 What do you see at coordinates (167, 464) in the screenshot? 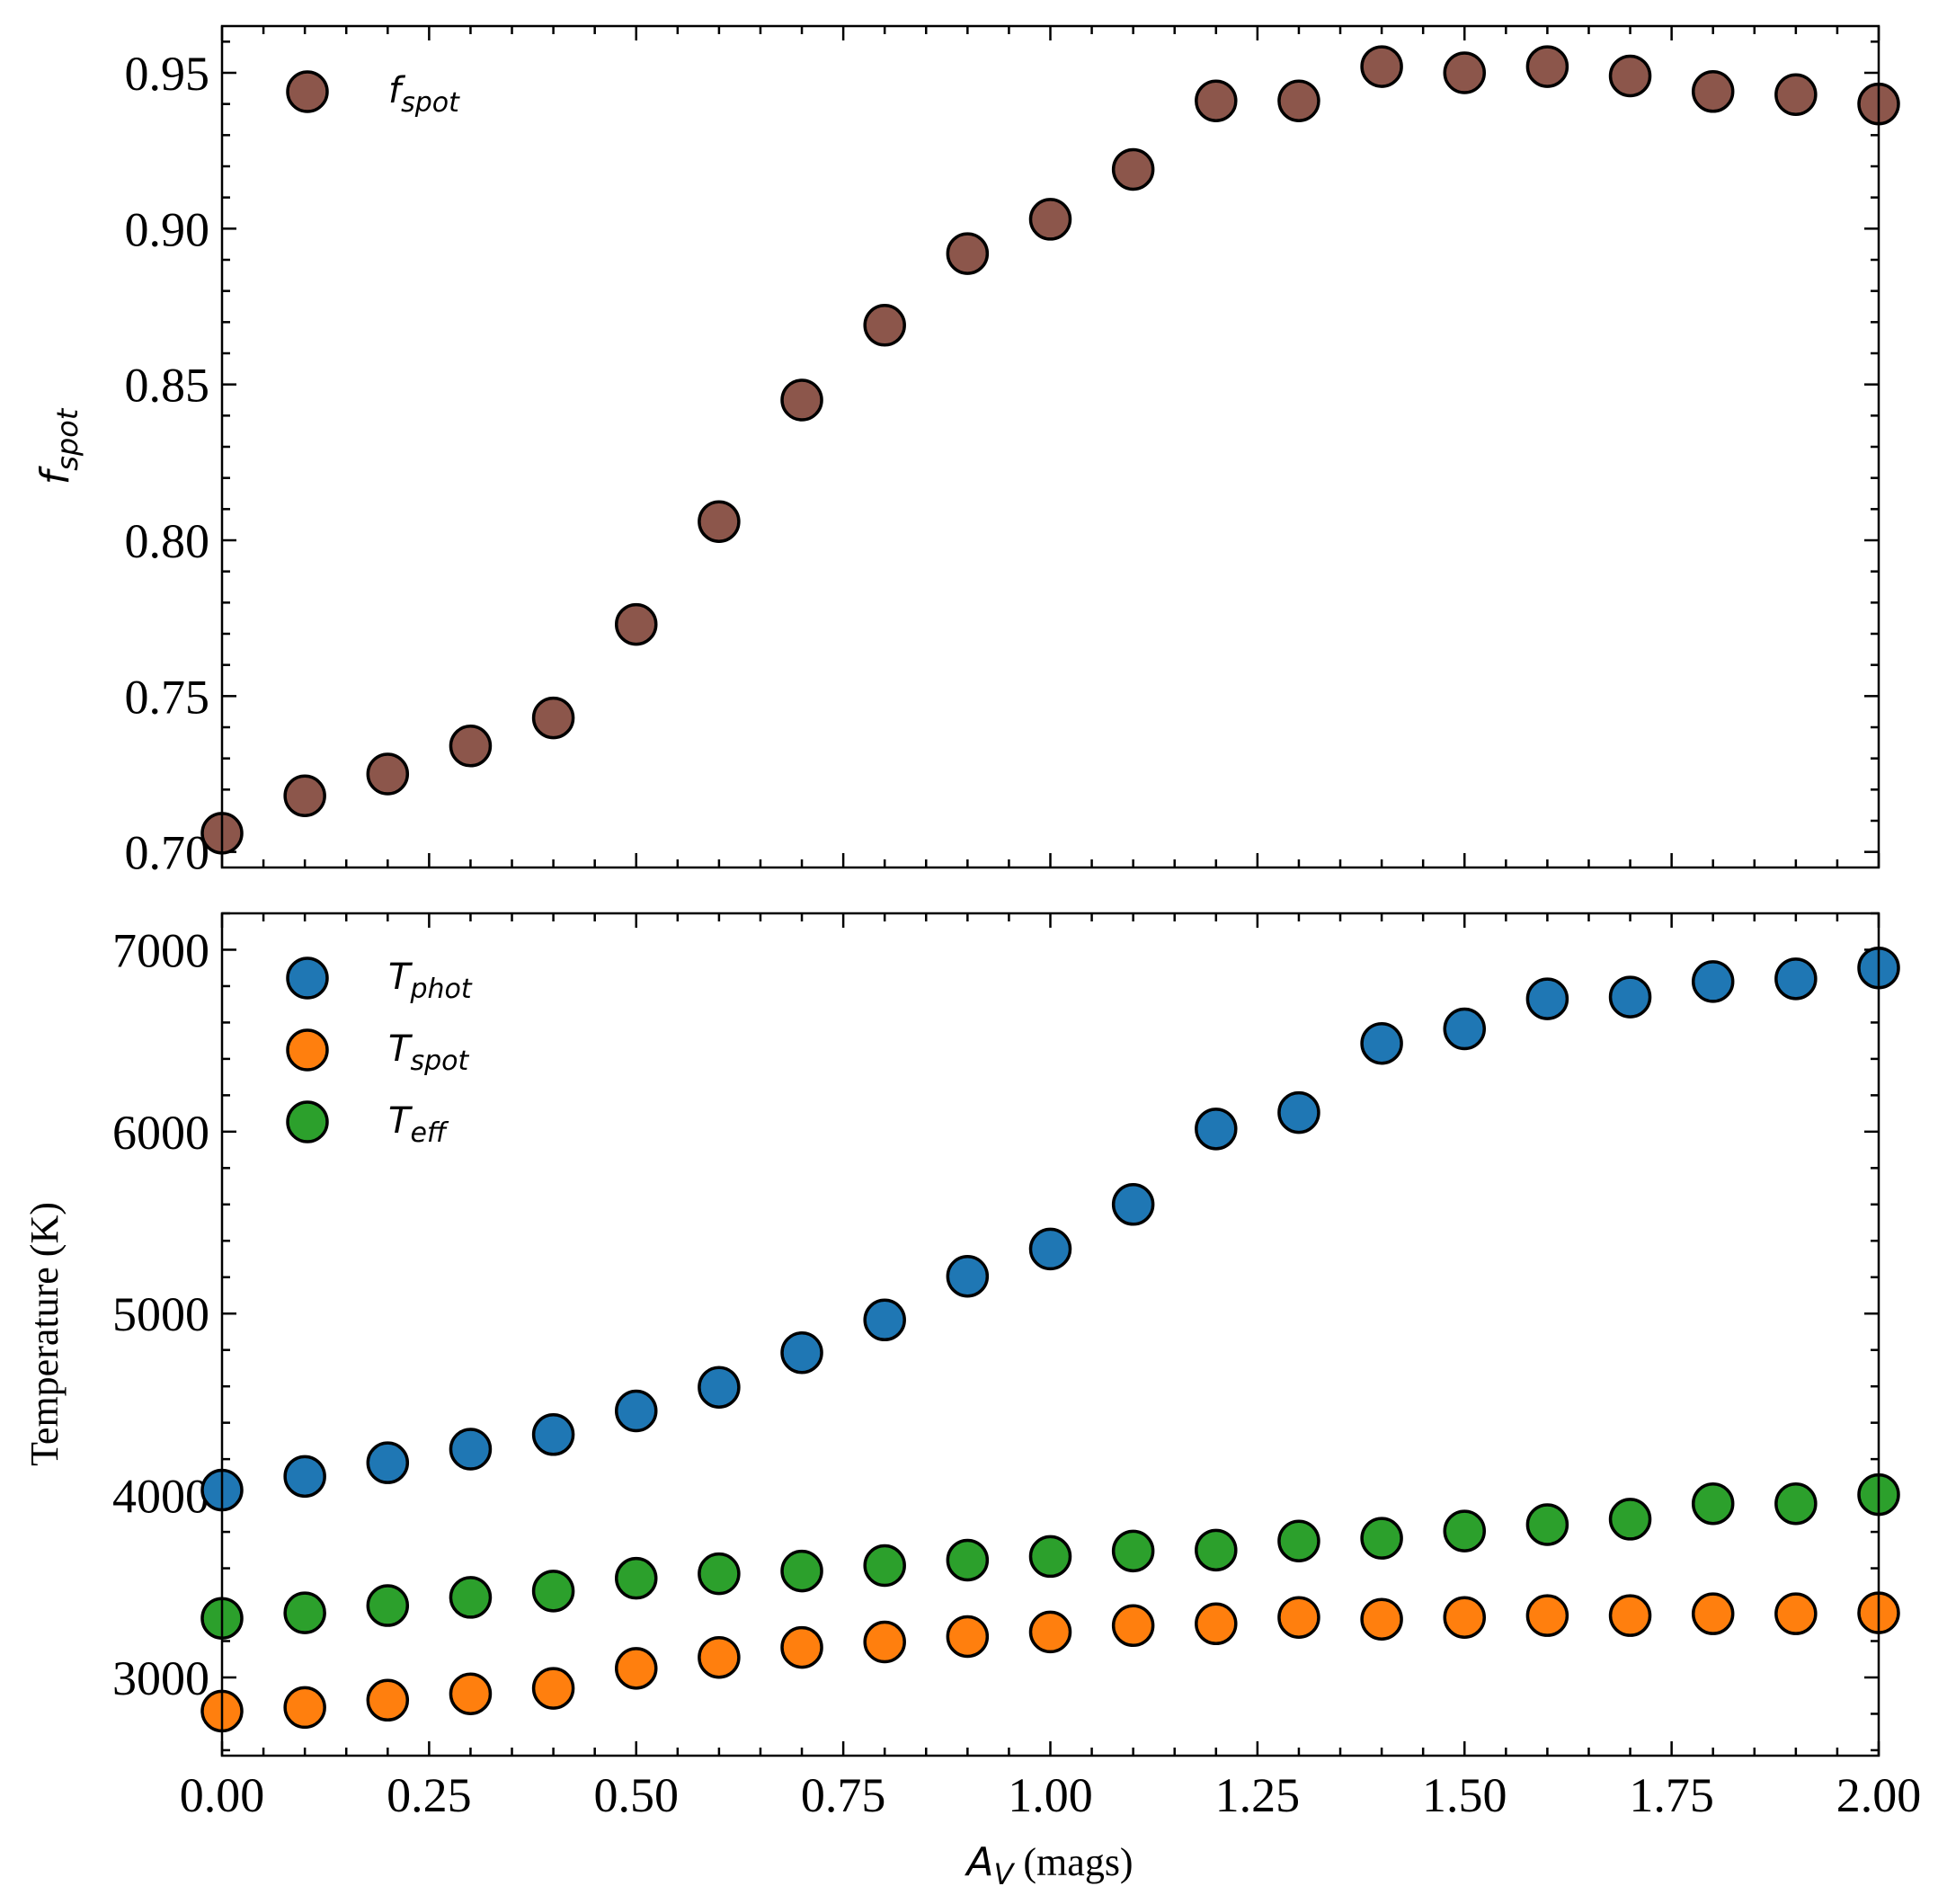
I see `top-panel-tick-labels: 0.70 0.75 0.80 0.85 0.90 0.95` at bounding box center [167, 464].